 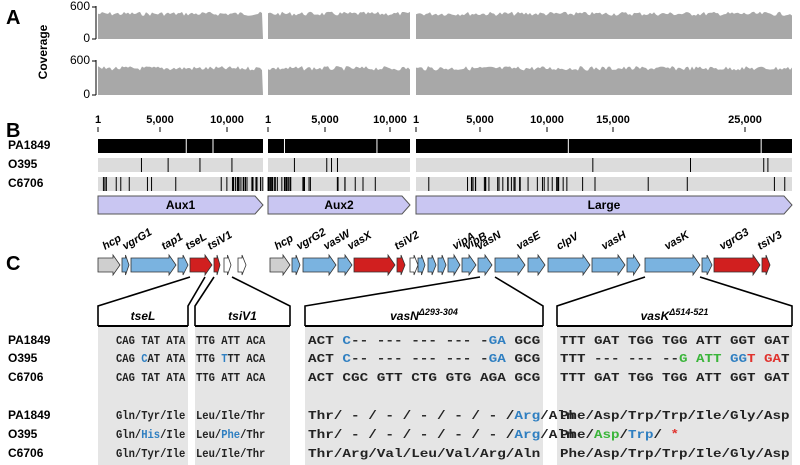 What do you see at coordinates (252, 435) in the screenshot?
I see `sequence-text: /Thr` at bounding box center [252, 435].